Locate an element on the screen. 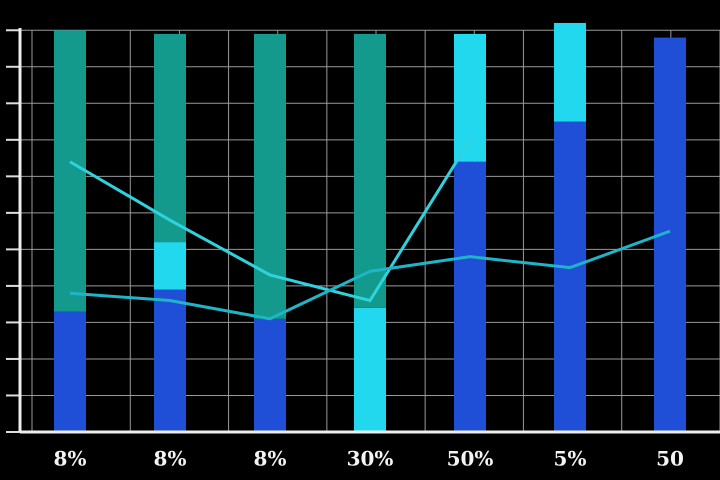 This screenshot has width=720, height=480. x-tick-label: 30% is located at coordinates (370, 459).